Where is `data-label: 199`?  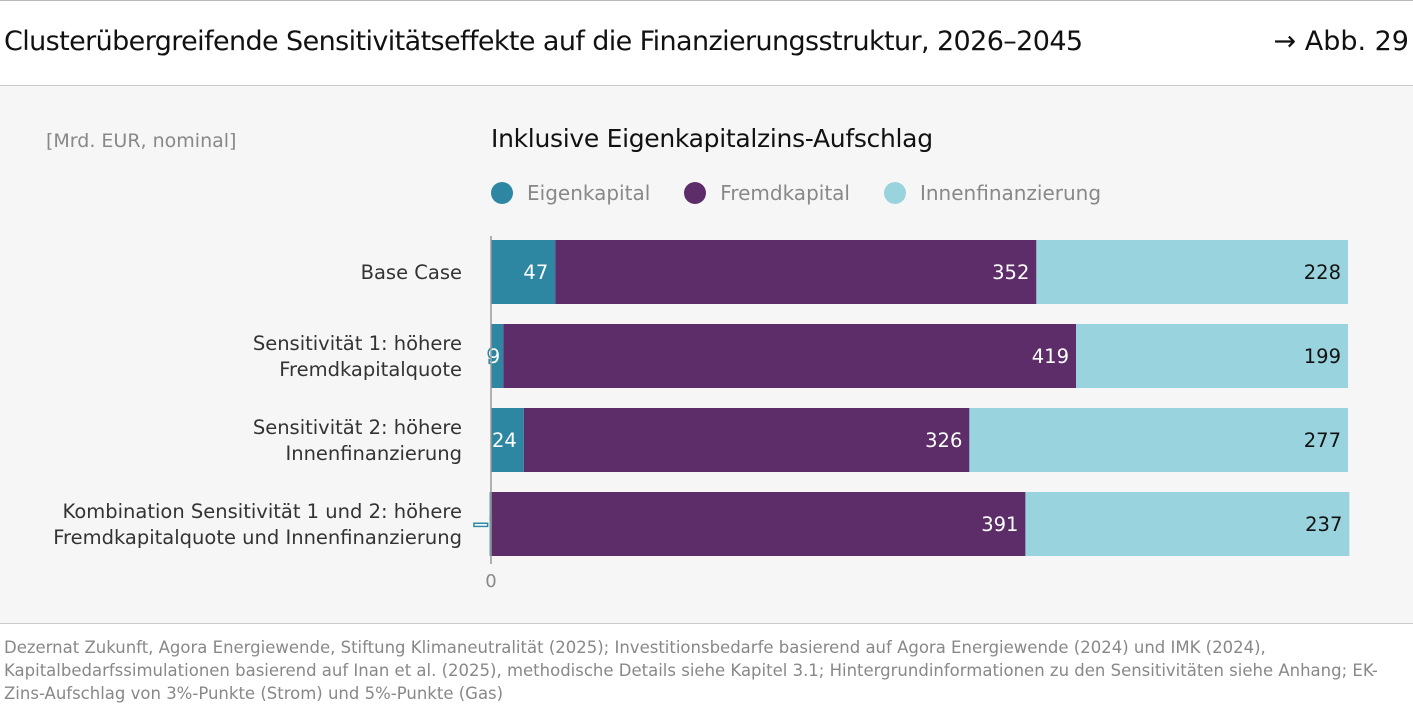 data-label: 199 is located at coordinates (1322, 356).